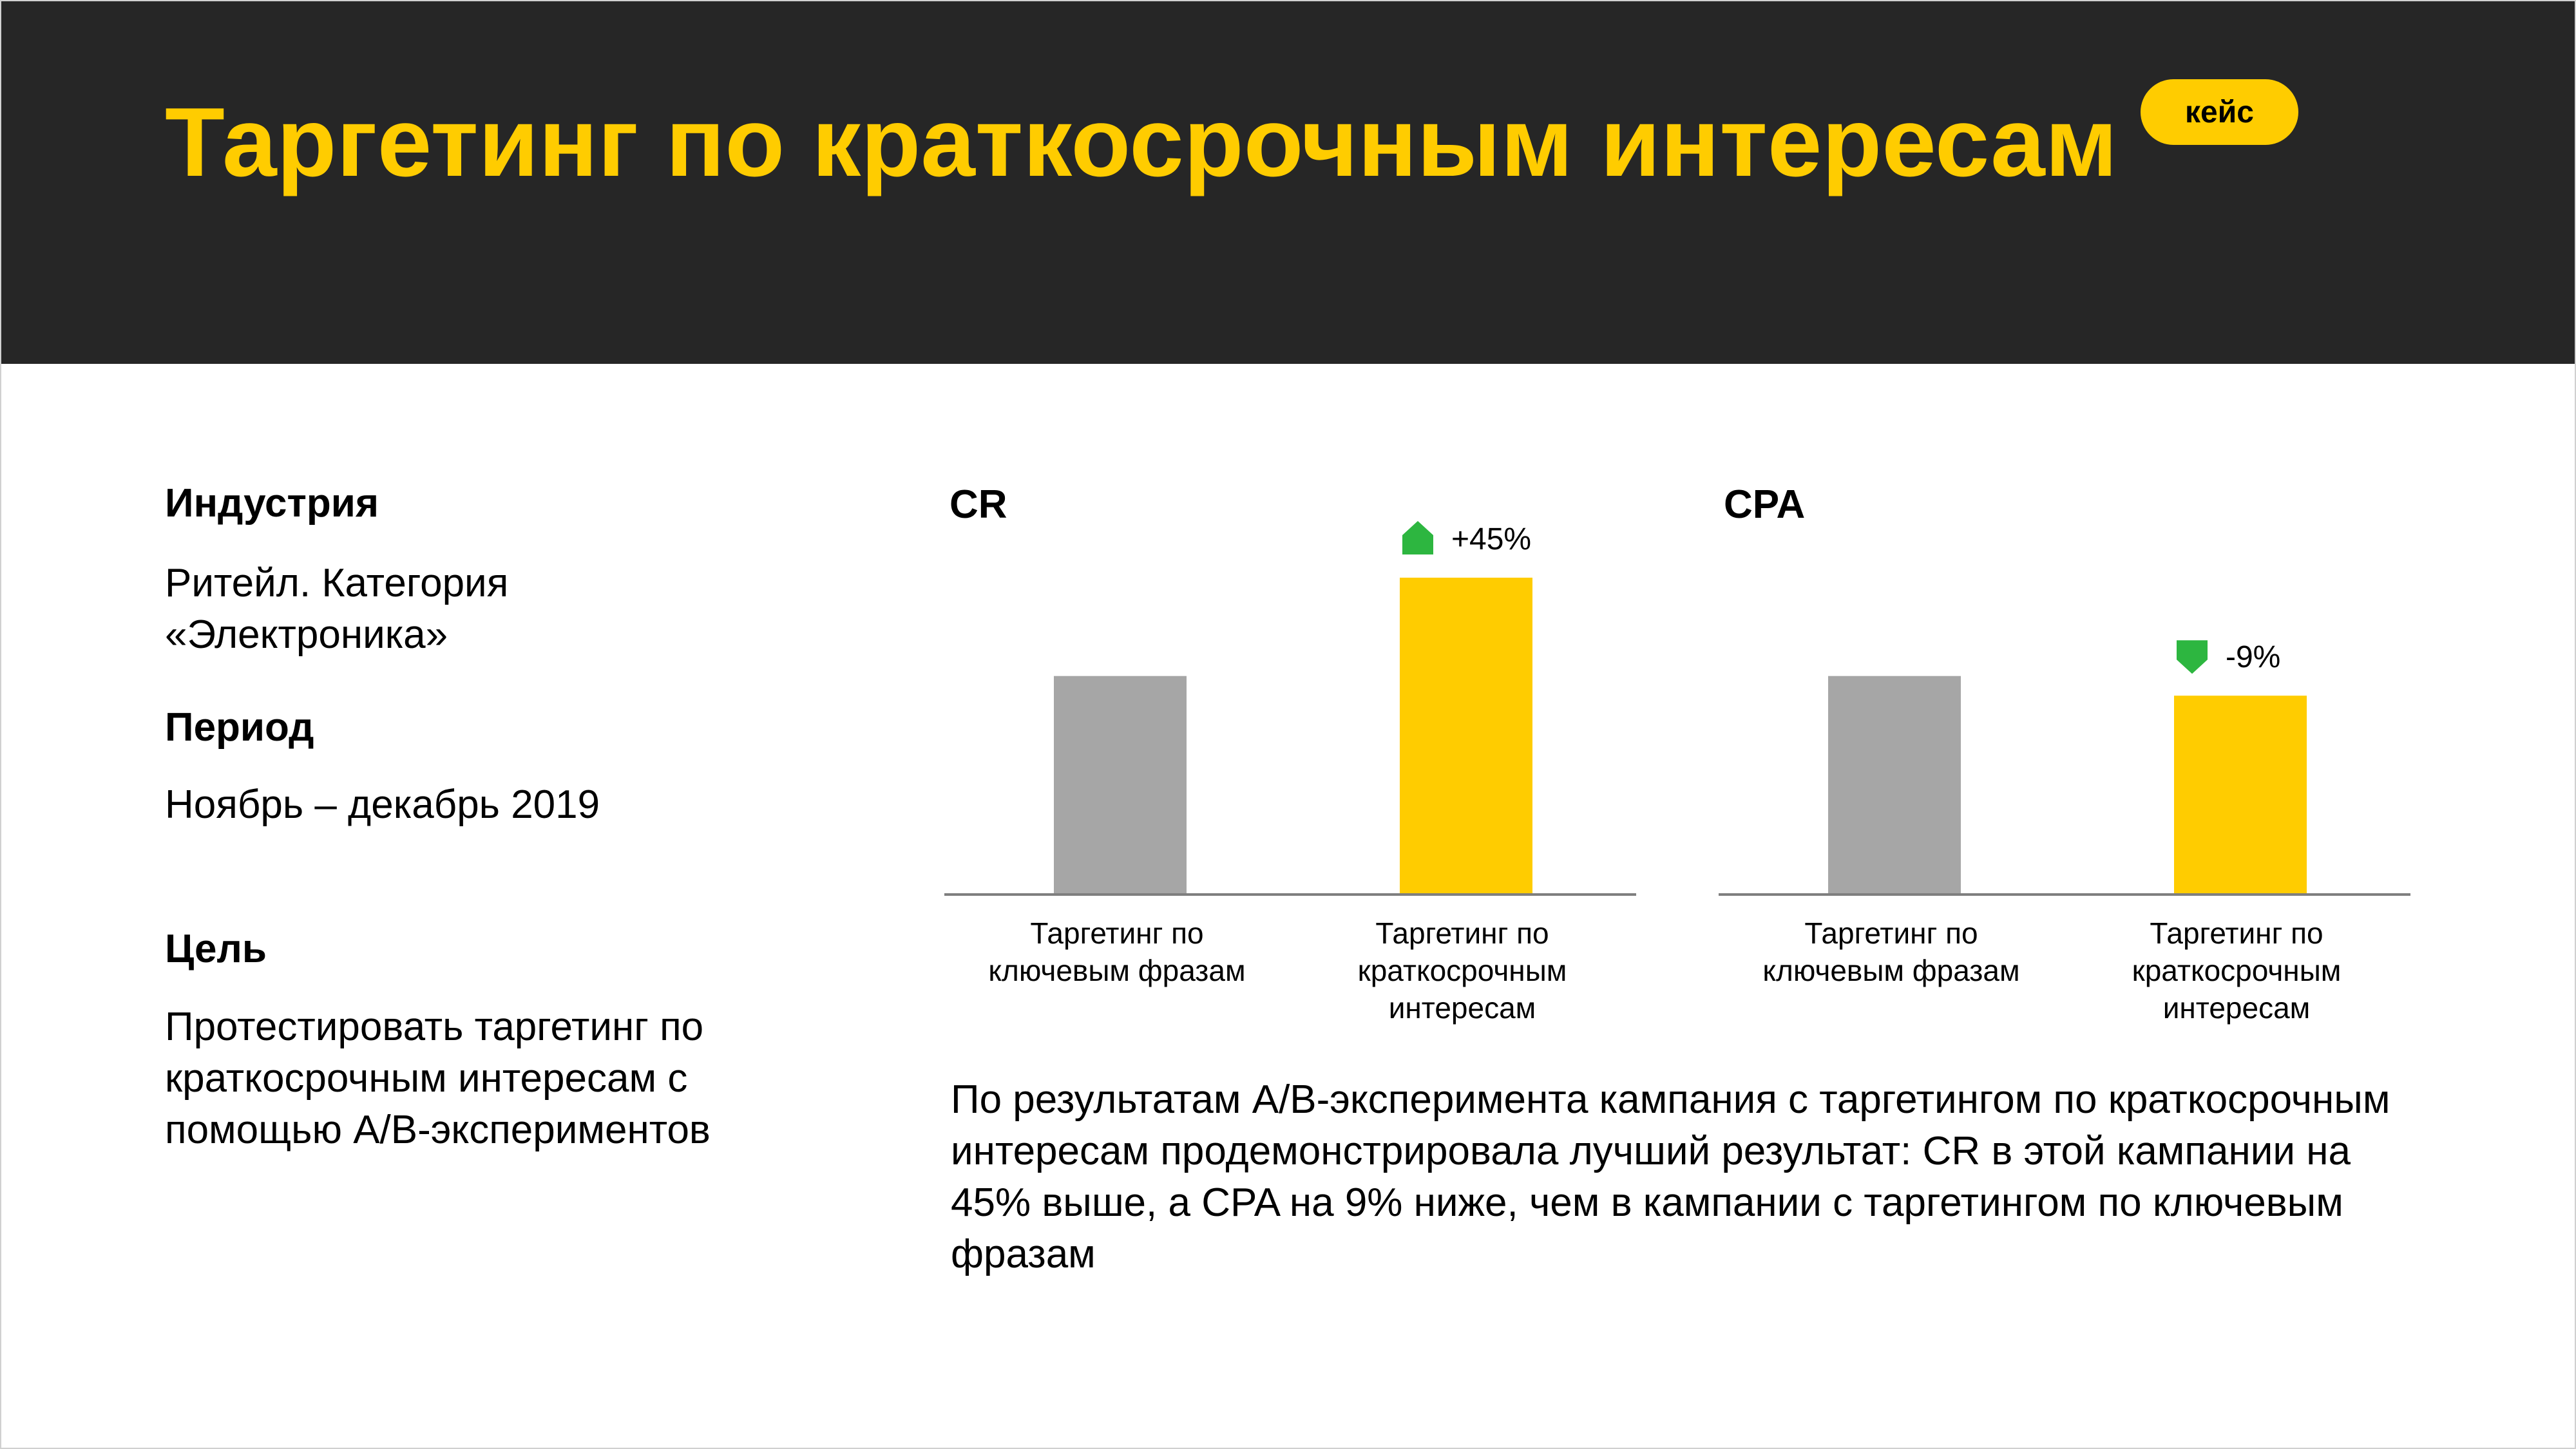 The height and width of the screenshot is (1449, 2576). What do you see at coordinates (1491, 539) in the screenshot?
I see `cr-change-label: +45%` at bounding box center [1491, 539].